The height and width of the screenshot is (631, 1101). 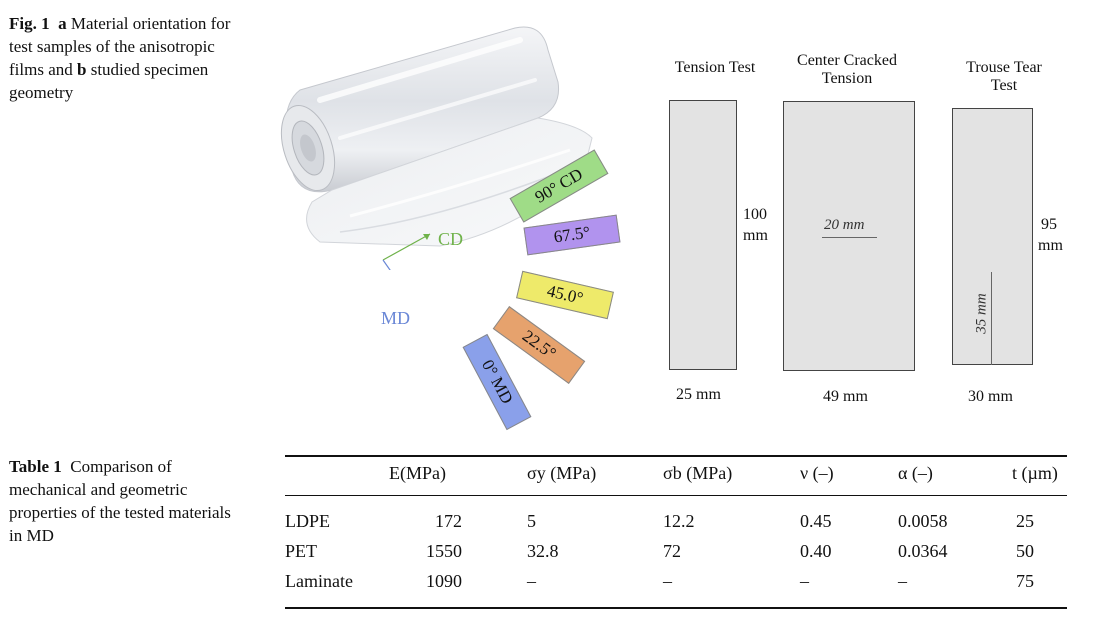 I want to click on cd-arrow, so click(x=406, y=247).